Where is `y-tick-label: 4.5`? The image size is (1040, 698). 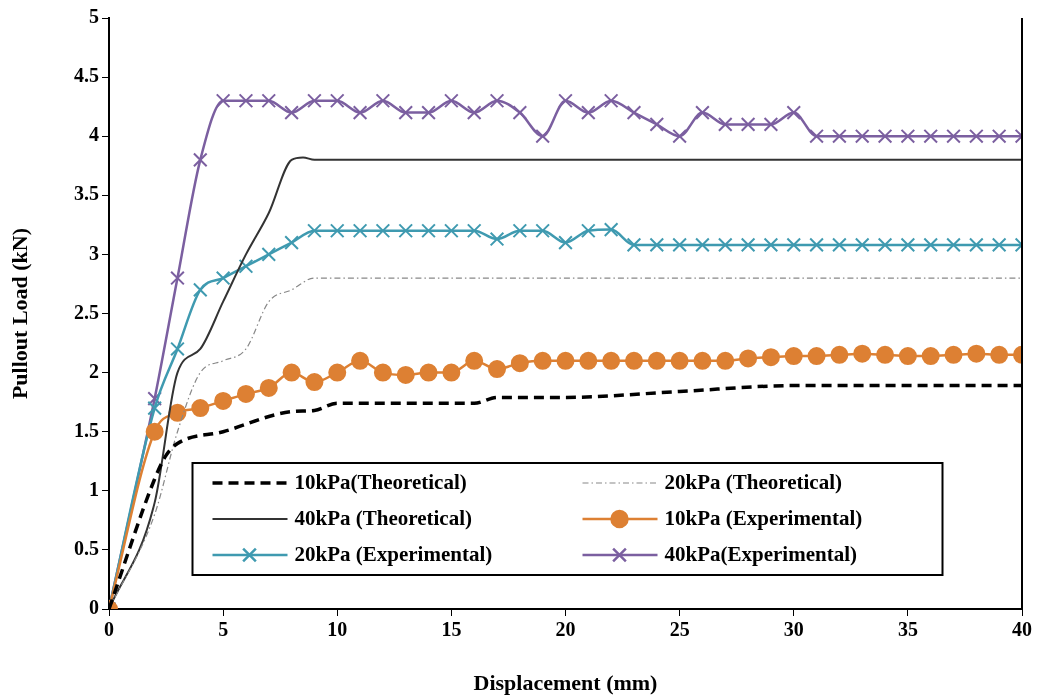
y-tick-label: 4.5 is located at coordinates (86, 75).